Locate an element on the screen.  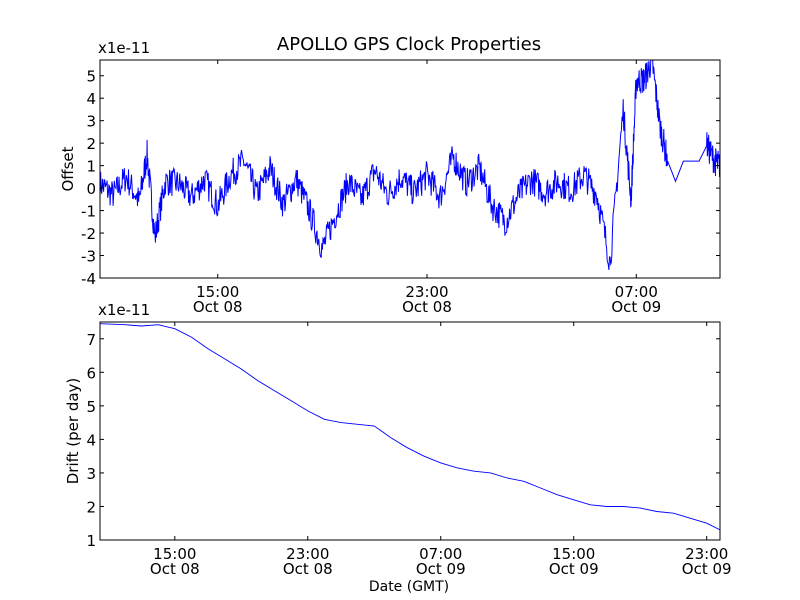
drift-xtick-time: 07:00 is located at coordinates (440, 554).